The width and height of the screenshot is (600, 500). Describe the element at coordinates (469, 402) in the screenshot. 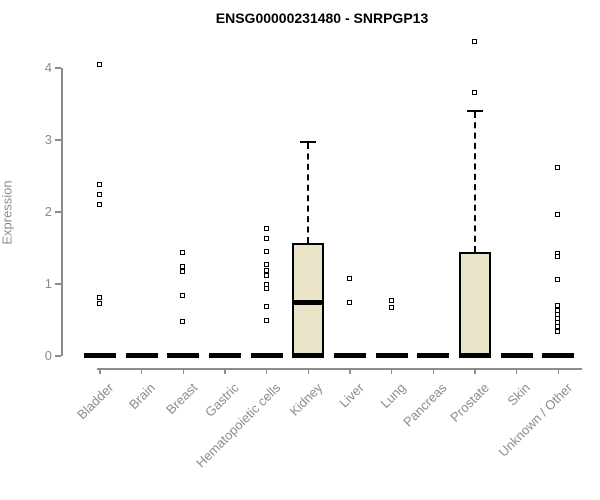

I see `x-category-label: Prostate` at that location.